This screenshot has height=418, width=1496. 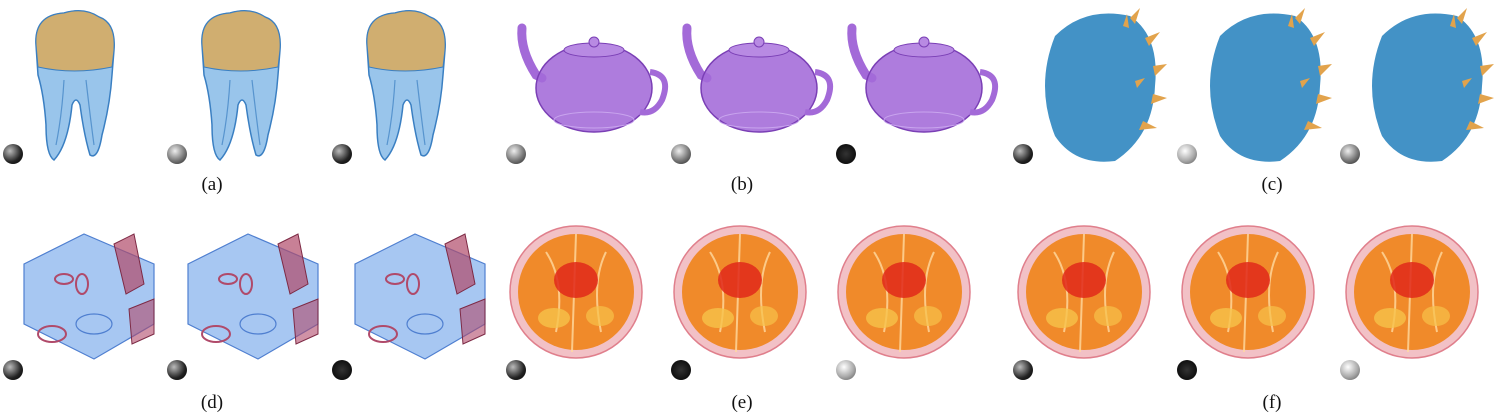 I want to click on caption-c: (c), so click(x=1272, y=184).